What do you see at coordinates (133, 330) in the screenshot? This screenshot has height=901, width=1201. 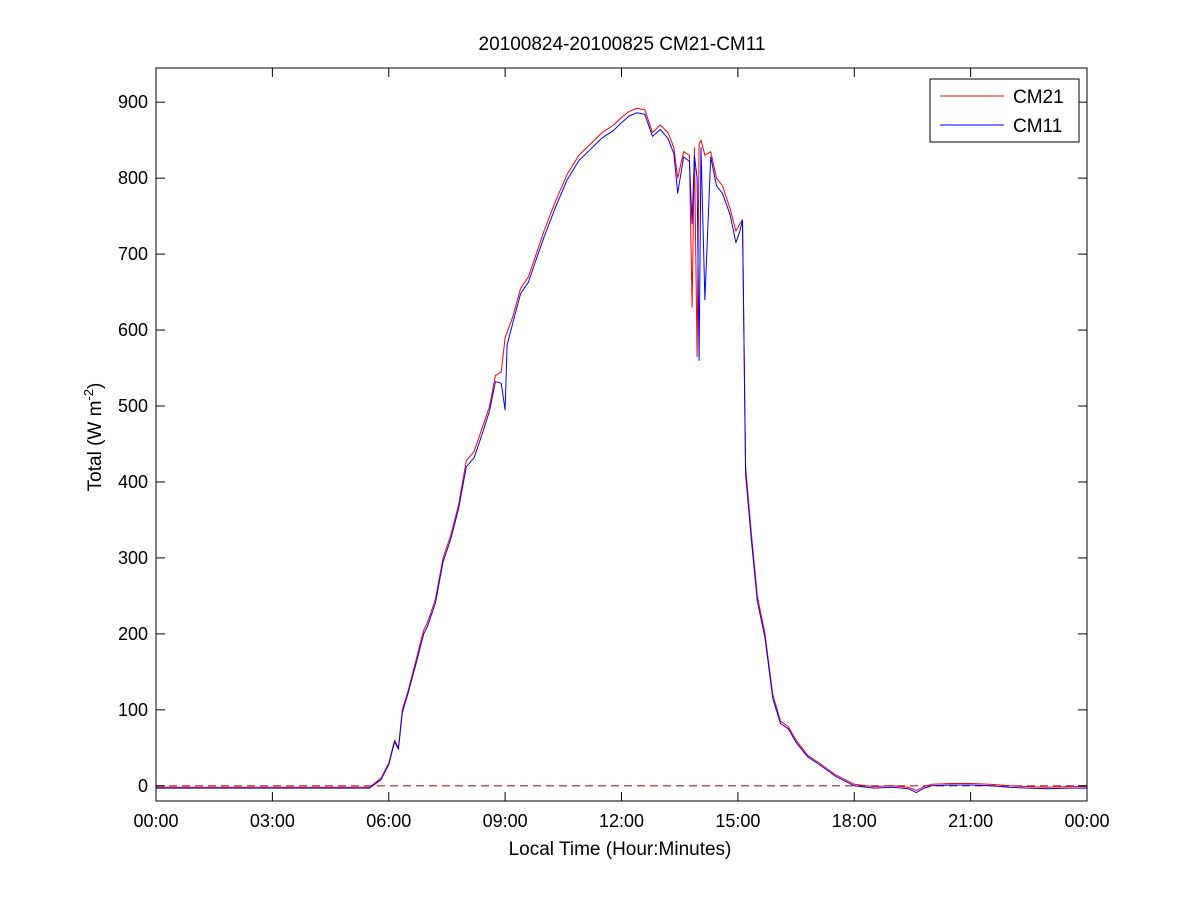 I see `y-tick-label: 600` at bounding box center [133, 330].